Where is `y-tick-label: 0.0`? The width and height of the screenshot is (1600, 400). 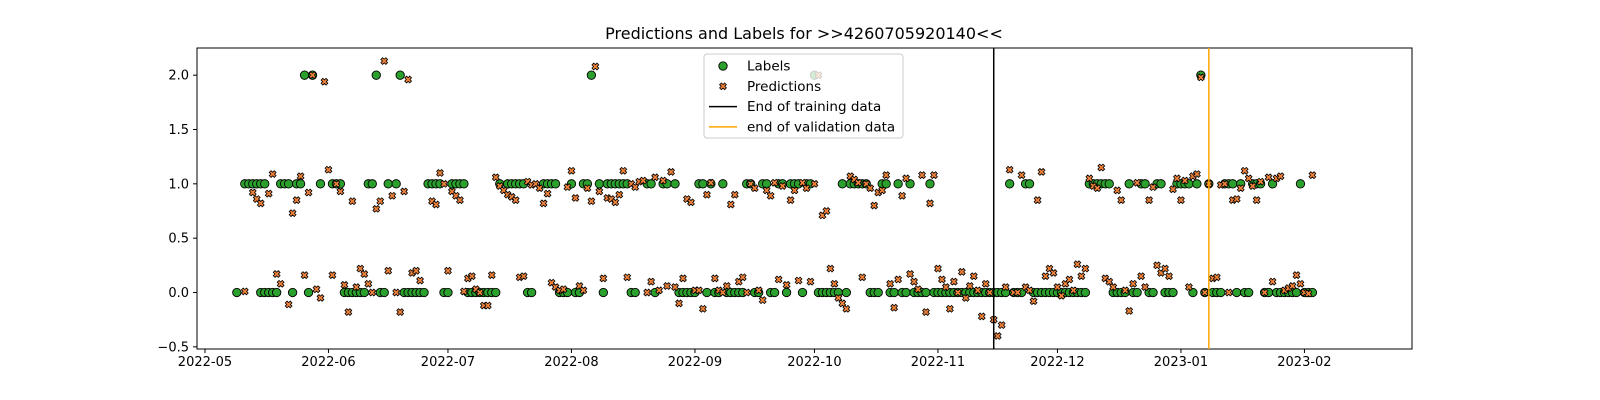 y-tick-label: 0.0 is located at coordinates (178, 293).